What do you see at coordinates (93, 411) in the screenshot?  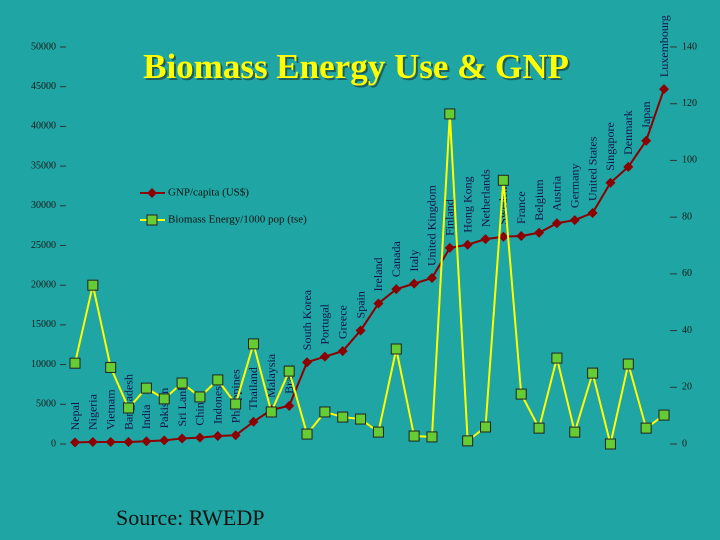 I see `country-label: Nigeria` at bounding box center [93, 411].